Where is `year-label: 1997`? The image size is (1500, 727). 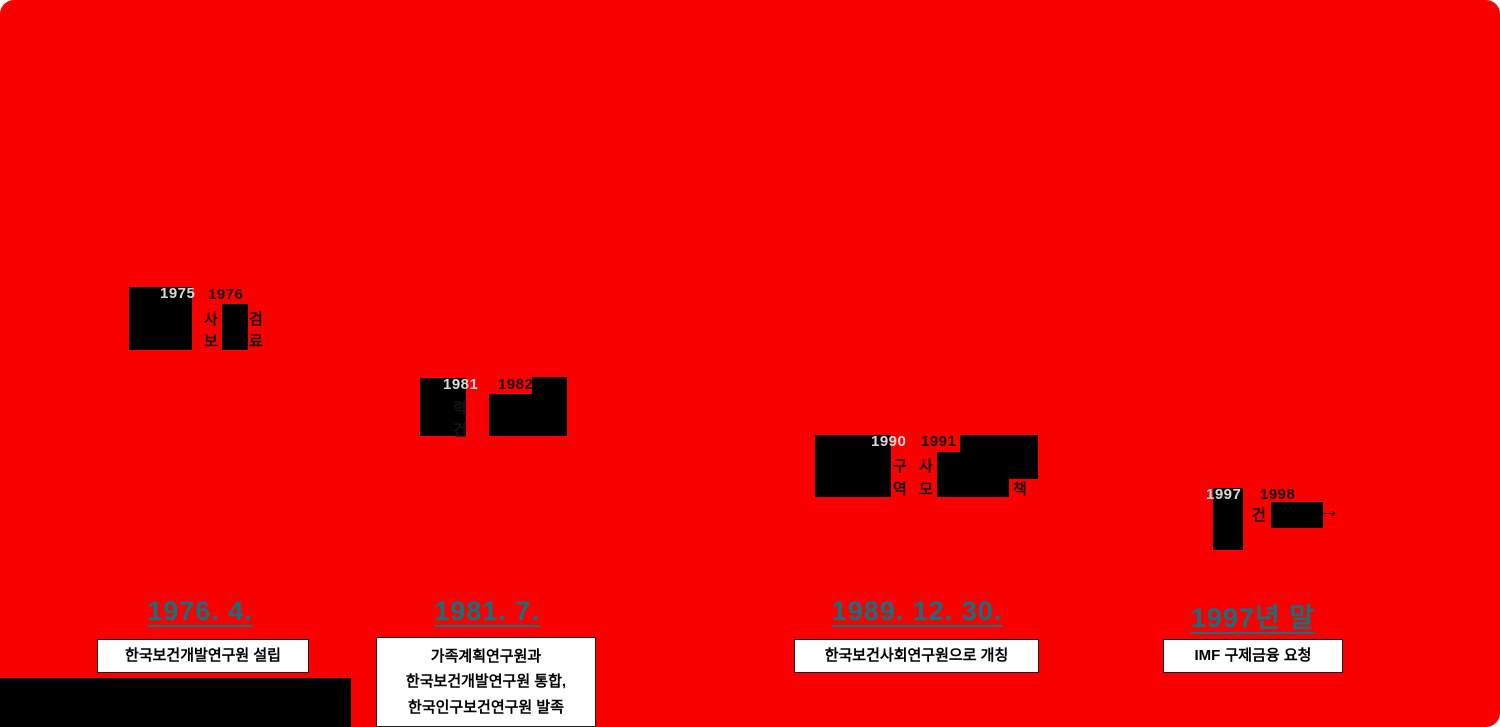
year-label: 1997 is located at coordinates (1224, 494).